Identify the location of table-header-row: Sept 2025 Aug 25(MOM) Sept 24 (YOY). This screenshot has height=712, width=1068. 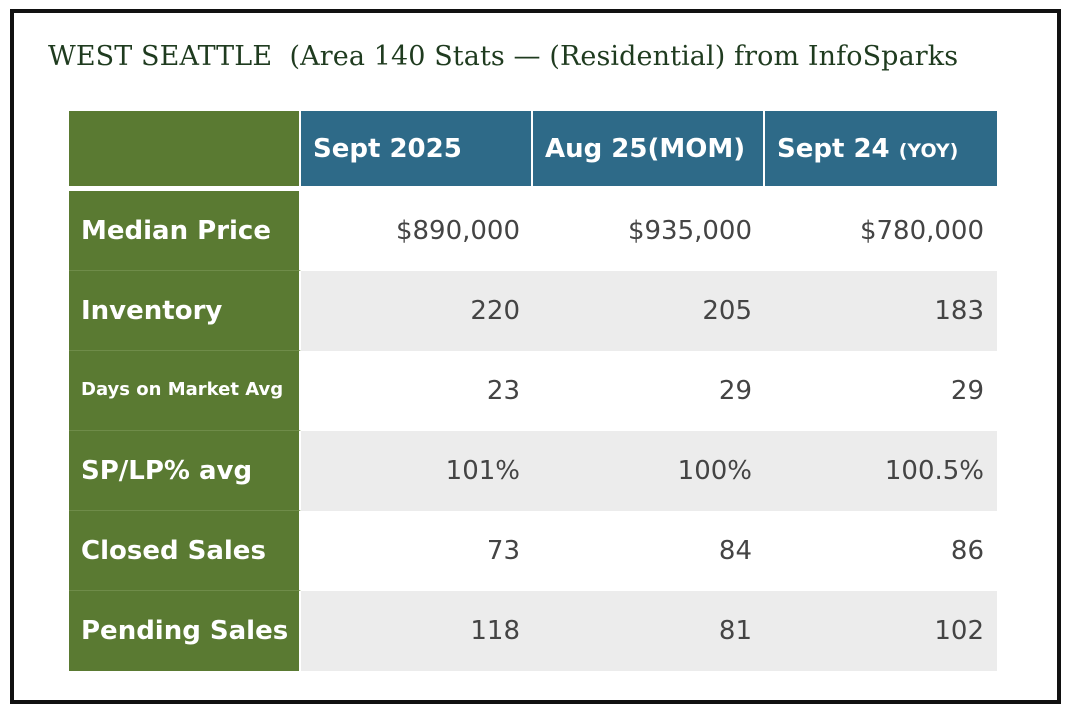
(533, 151).